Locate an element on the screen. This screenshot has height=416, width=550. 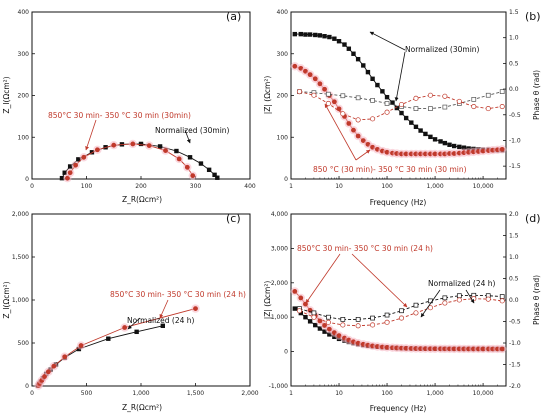
x-tick-label: 400 is located at coordinates (250, 186).